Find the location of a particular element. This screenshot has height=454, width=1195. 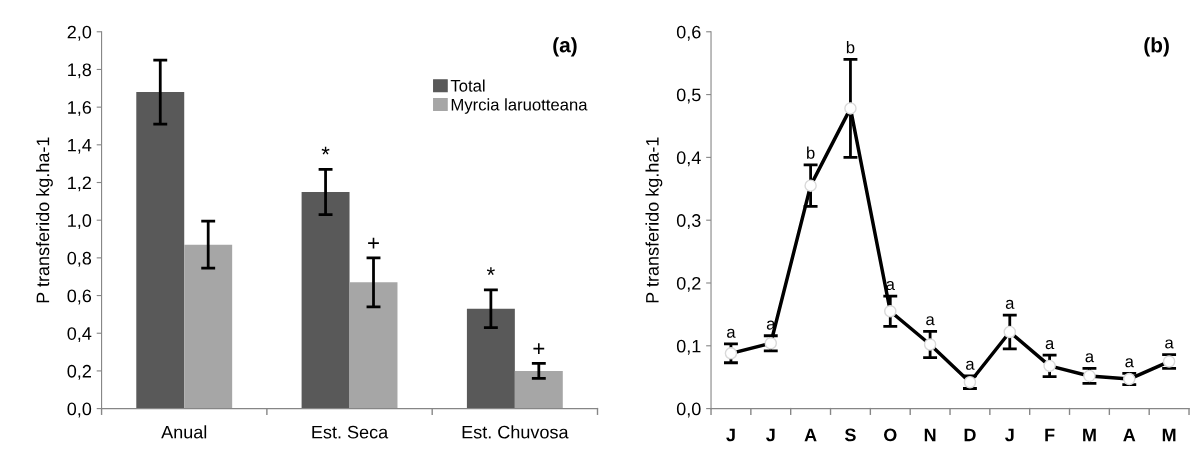

x-tick-label: O is located at coordinates (890, 435).